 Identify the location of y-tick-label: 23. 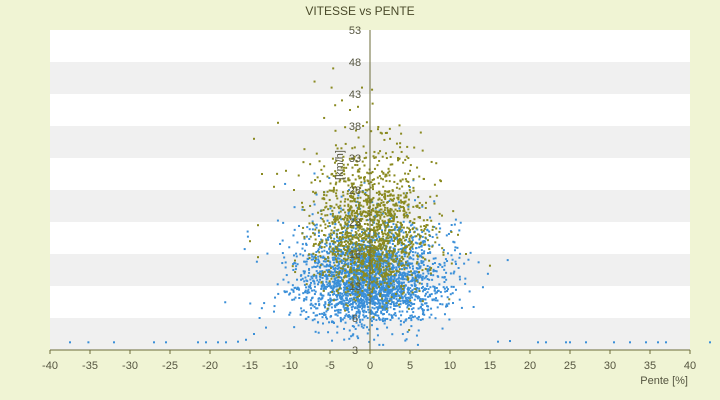
(355, 223).